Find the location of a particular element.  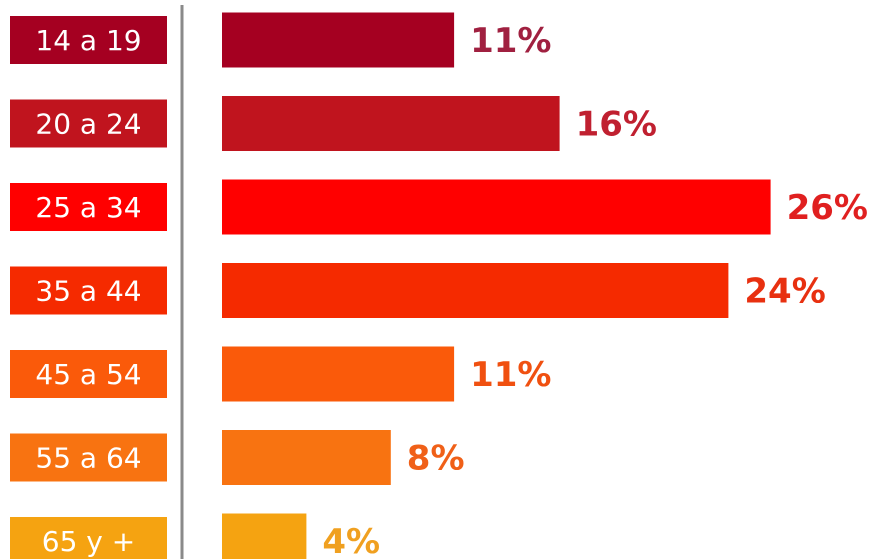

category-label: 65 y + is located at coordinates (88, 541).